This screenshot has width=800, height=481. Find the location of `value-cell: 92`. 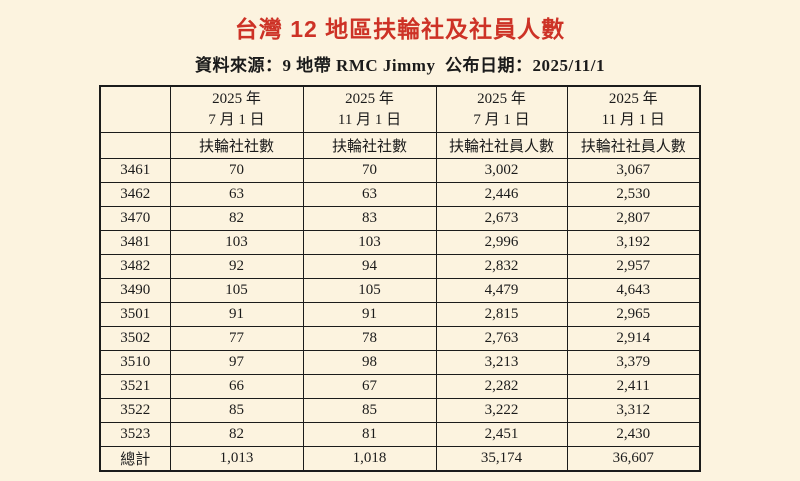

value-cell: 92 is located at coordinates (236, 266).